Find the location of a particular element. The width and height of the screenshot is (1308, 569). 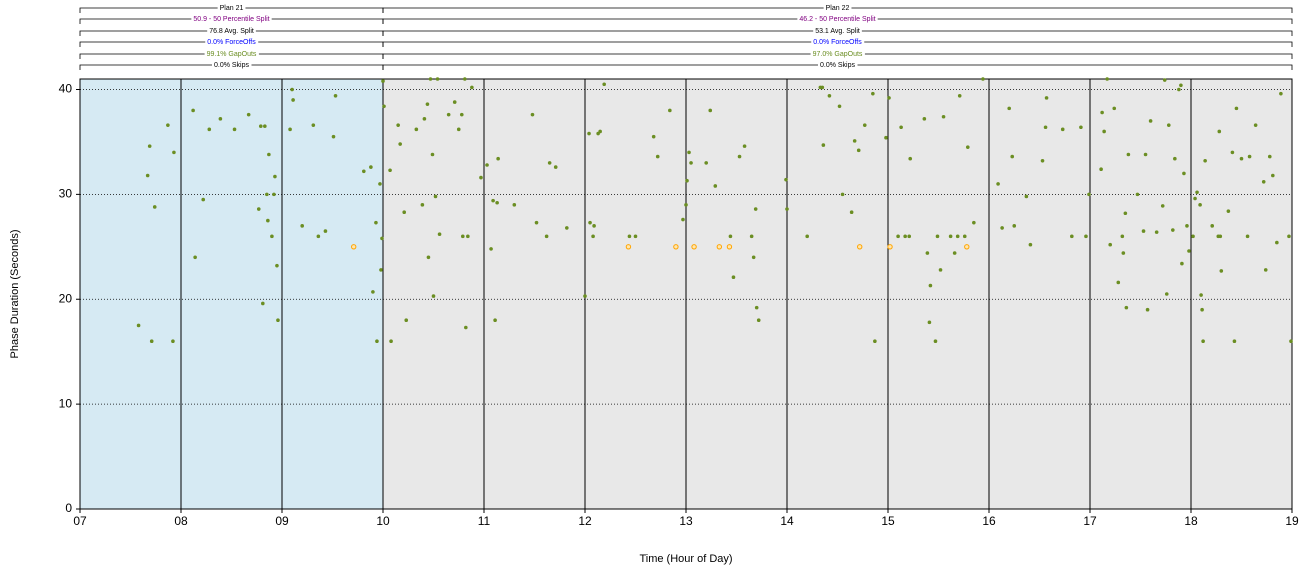

plan-label: 97.0% GapOuts is located at coordinates (838, 54).